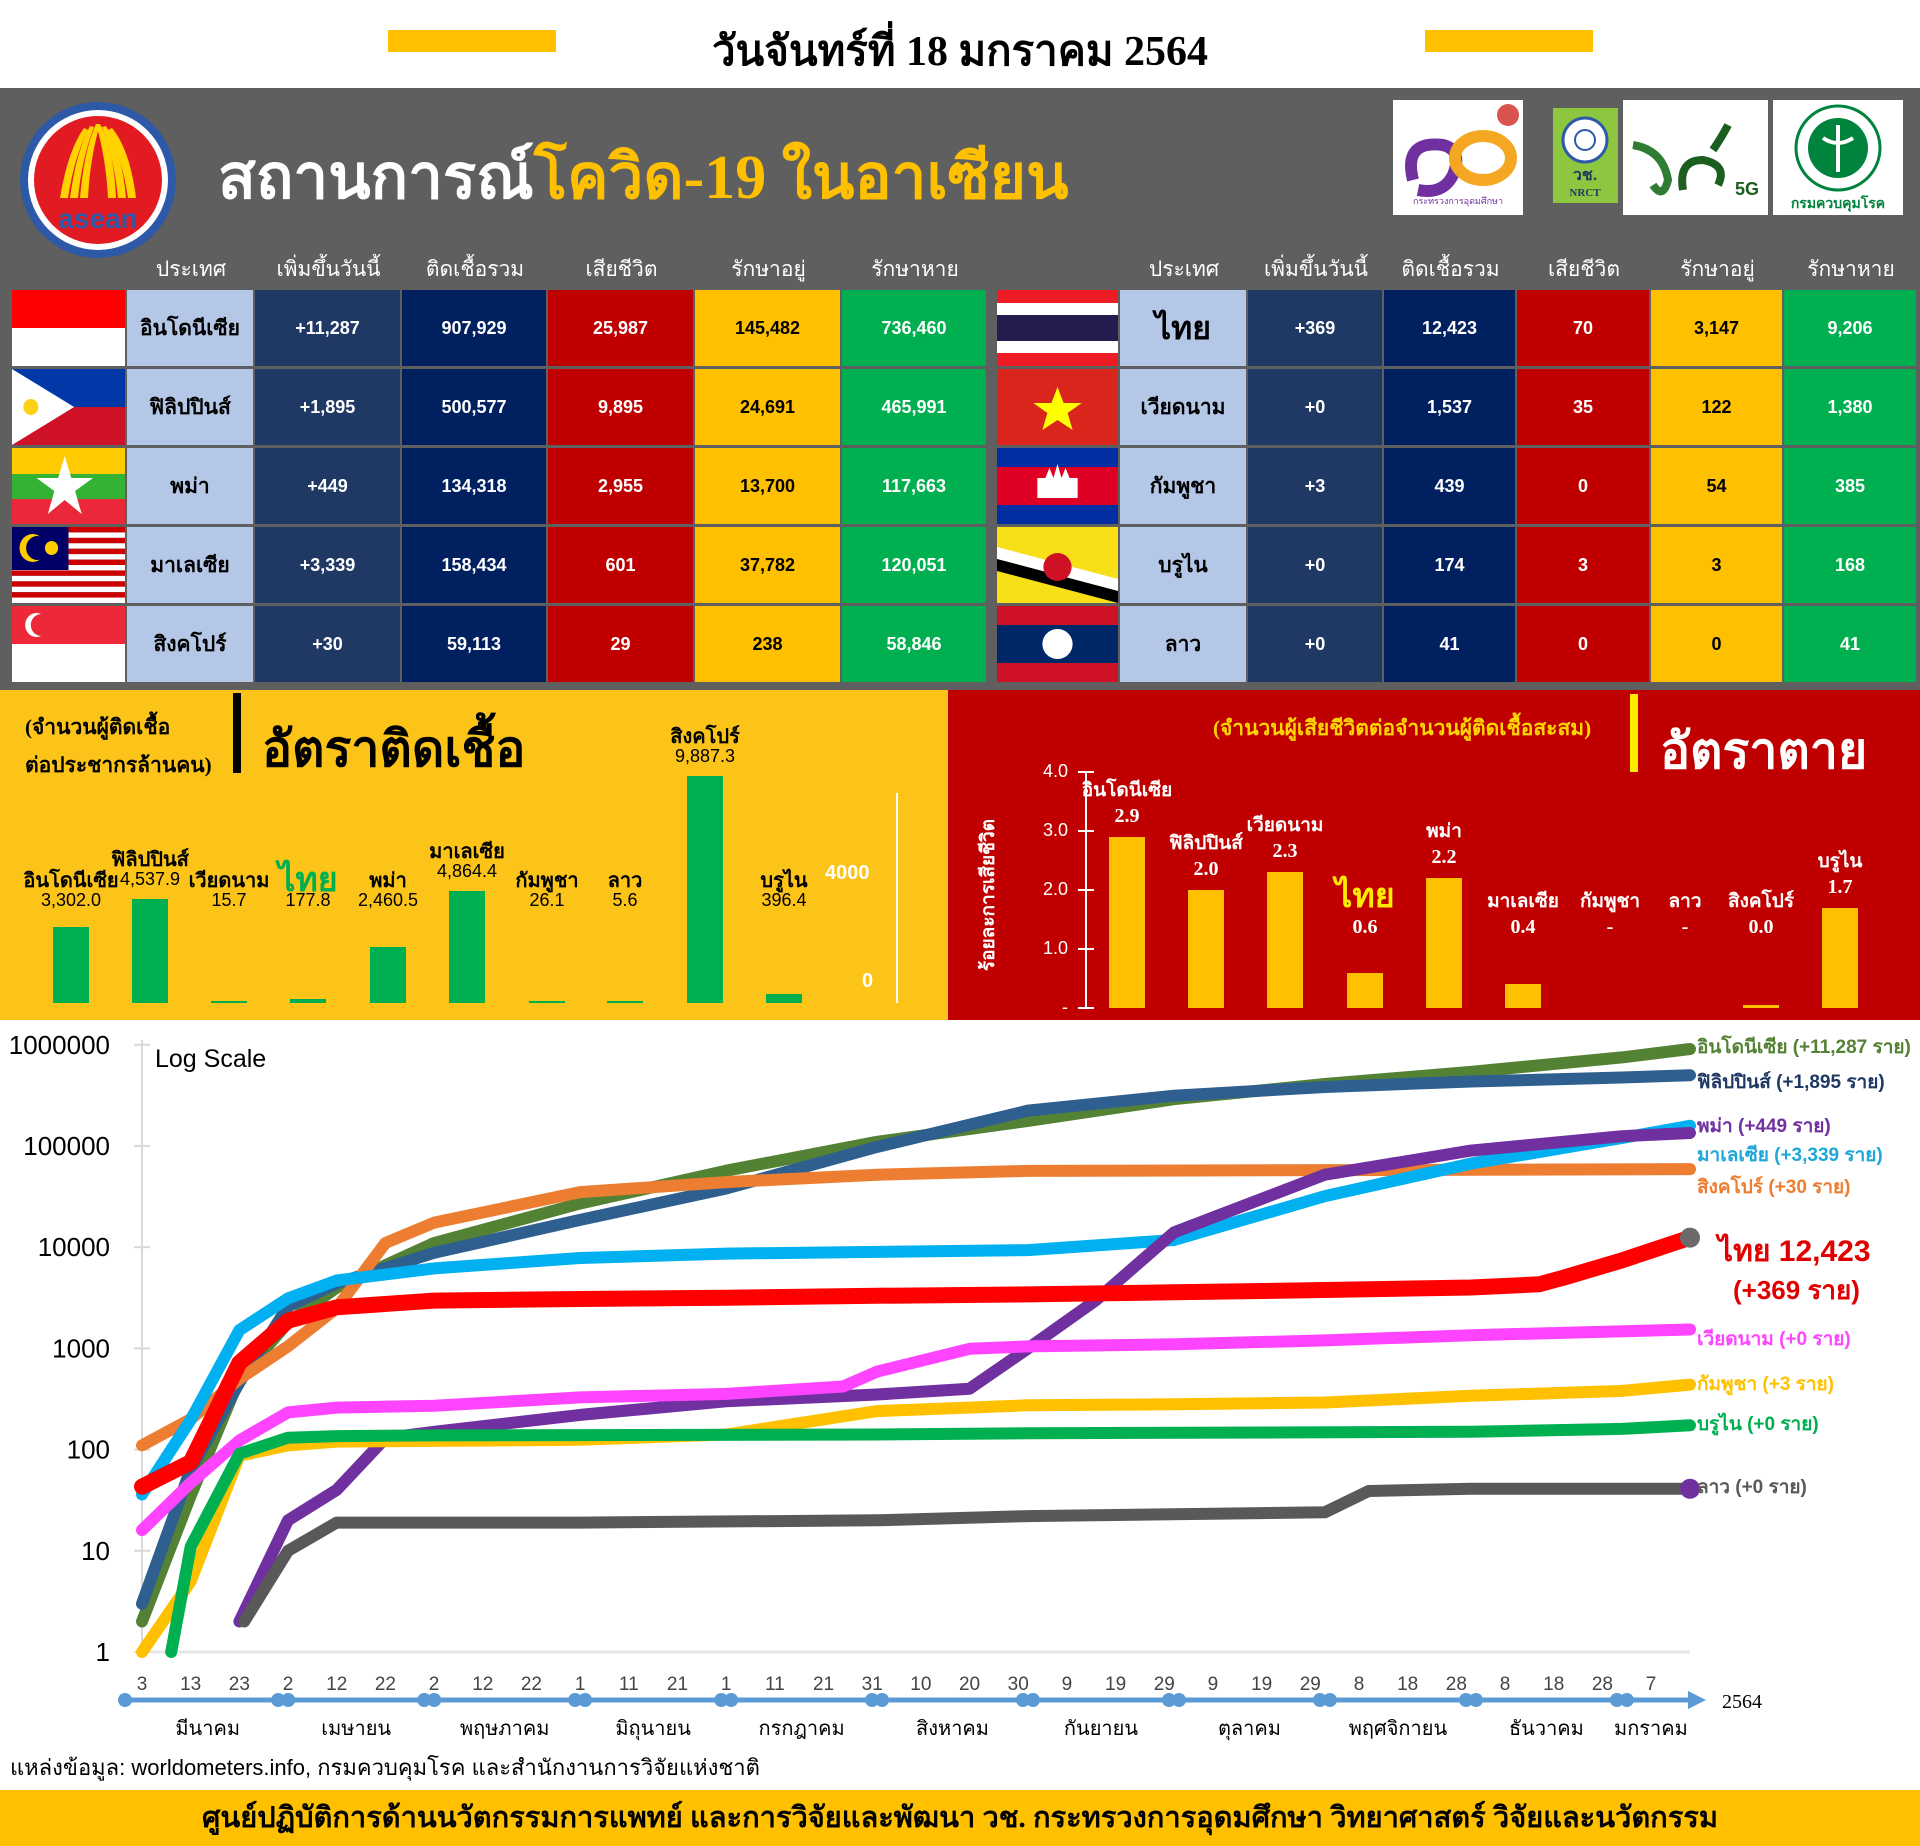  I want to click on infection-value-label: 396.4, so click(784, 900).